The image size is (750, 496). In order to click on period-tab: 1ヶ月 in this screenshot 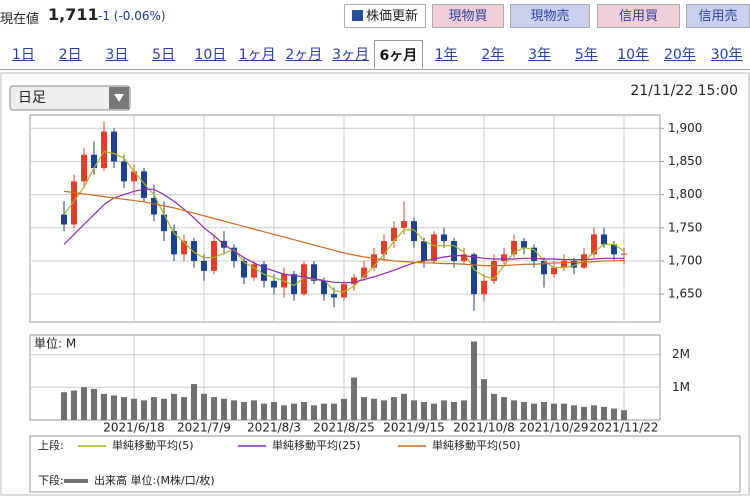, I will do `click(257, 55)`.